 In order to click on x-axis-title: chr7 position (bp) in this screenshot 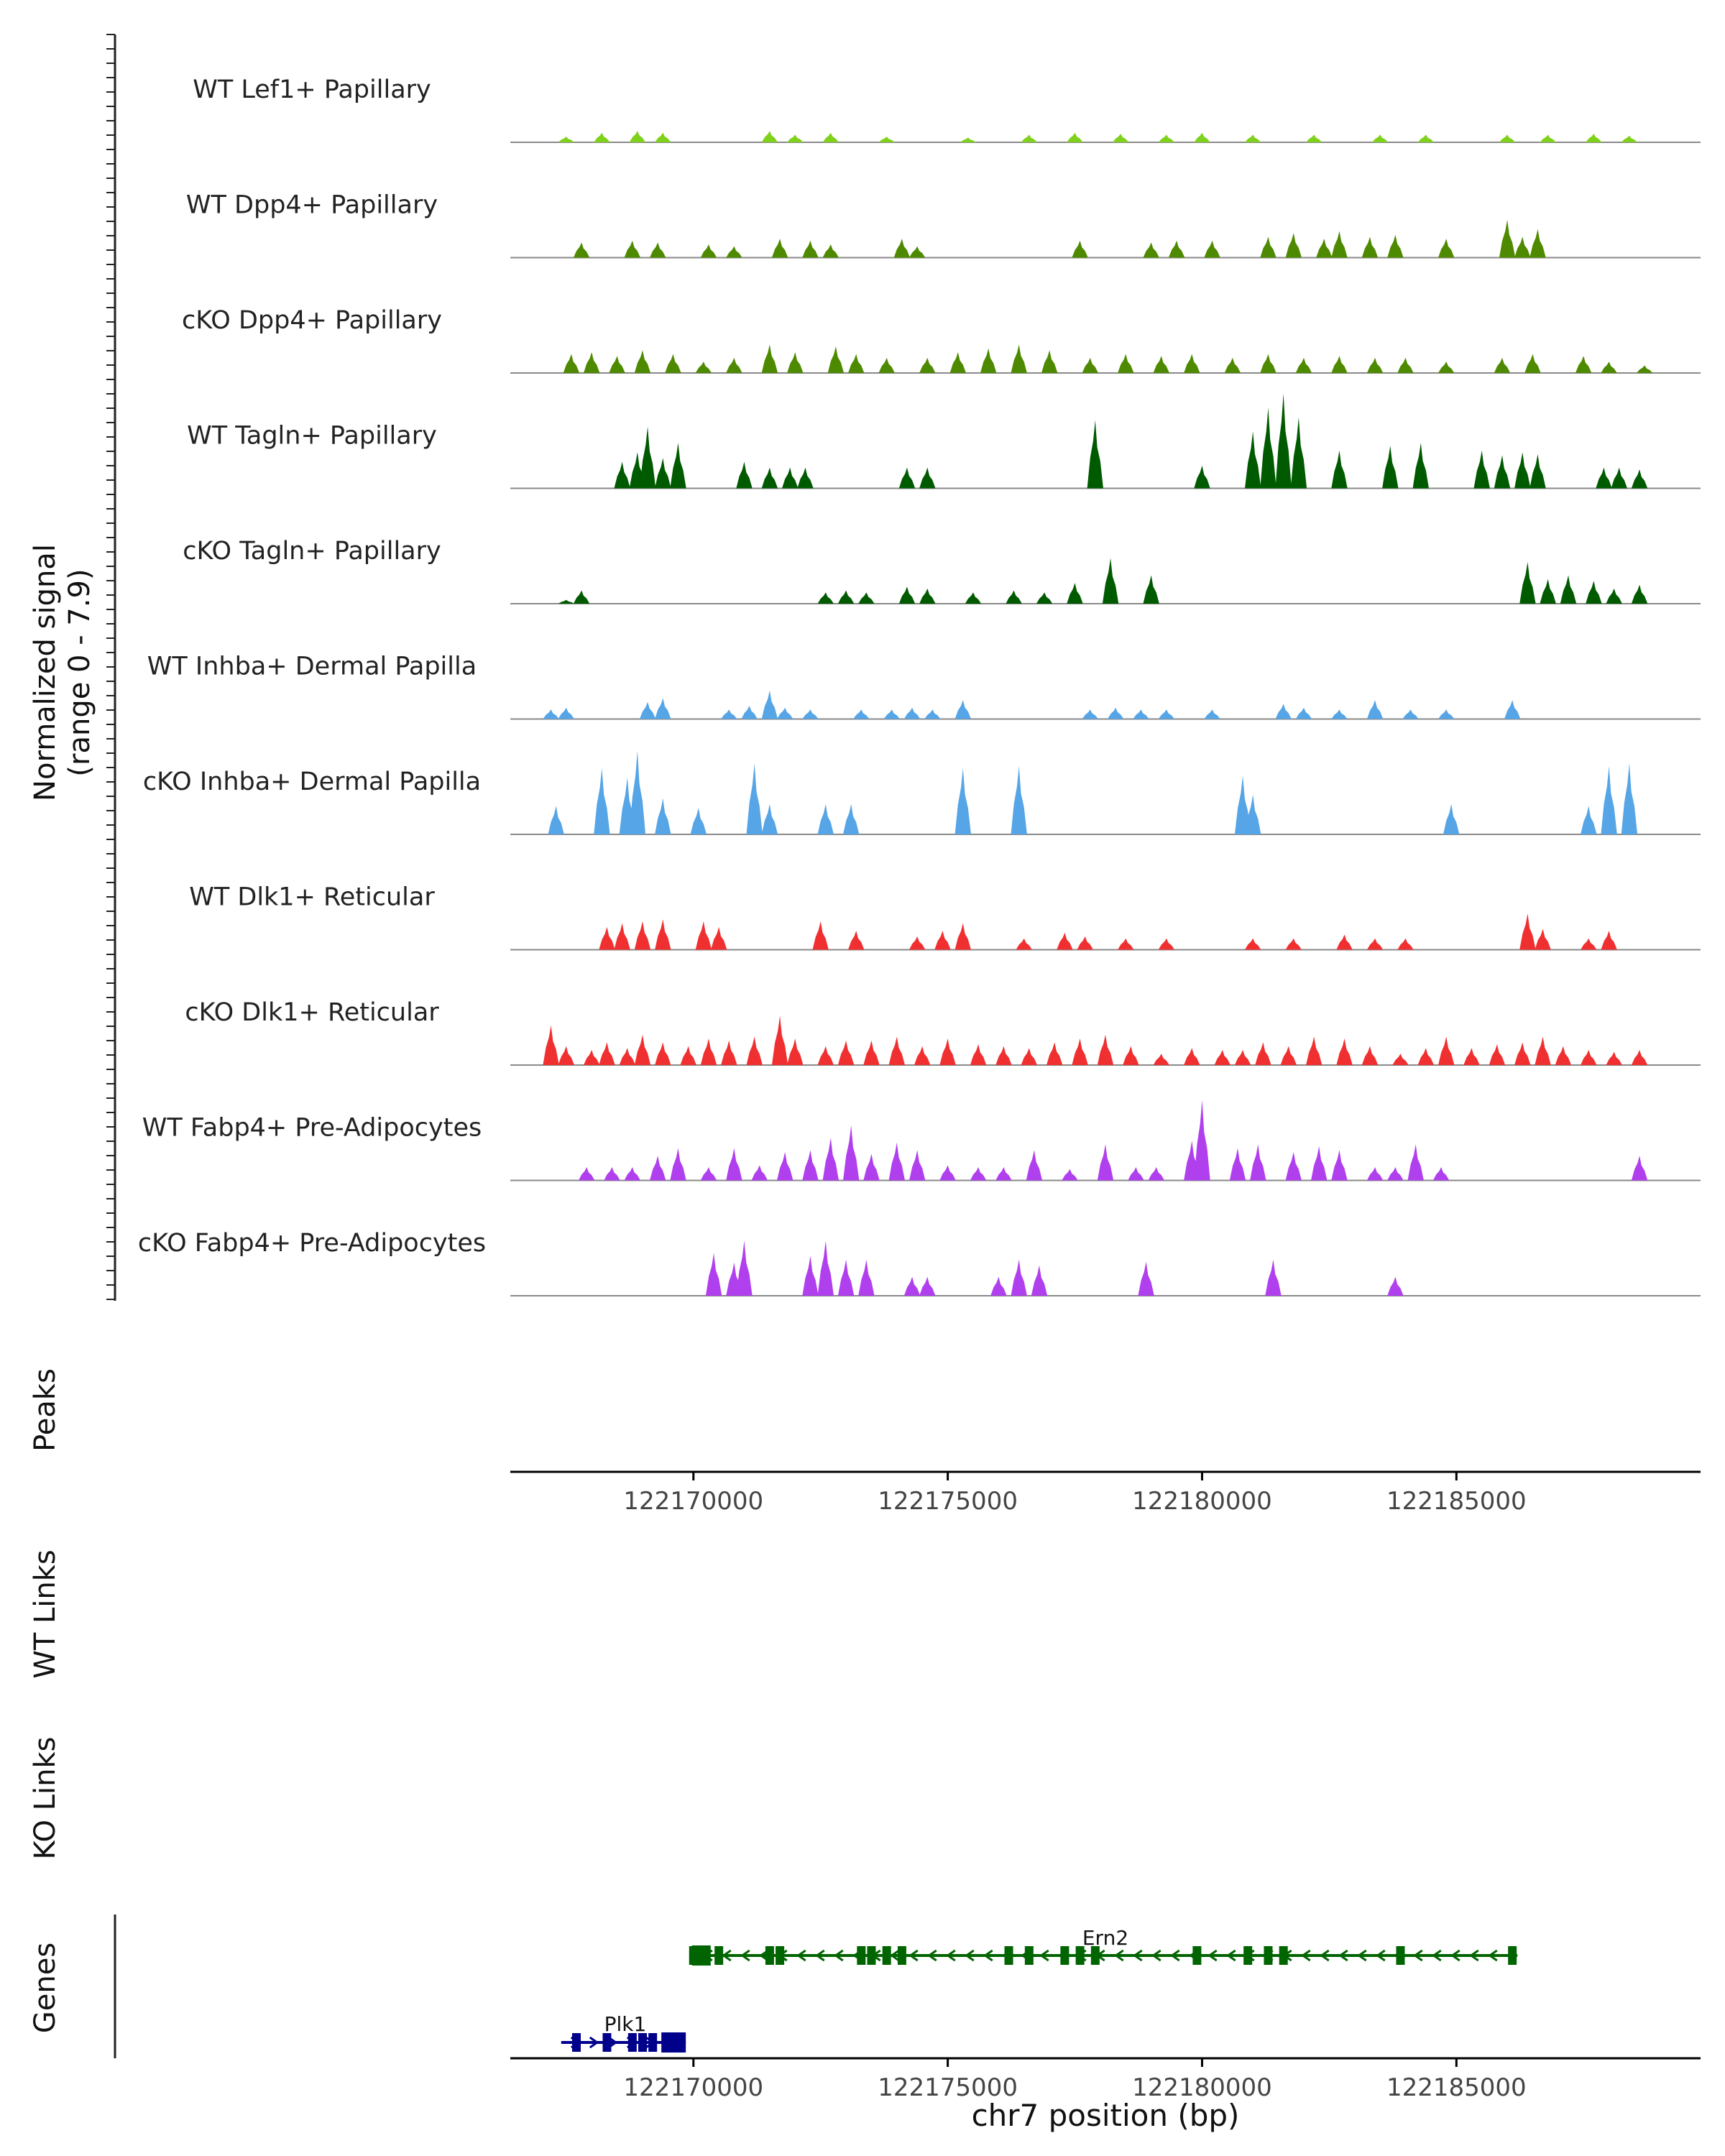, I will do `click(1106, 2115)`.